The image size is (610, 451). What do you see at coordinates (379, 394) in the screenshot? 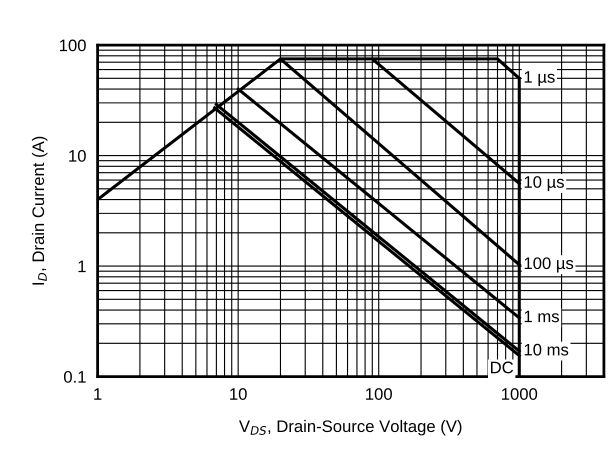
I see `x-tick-label: 100` at bounding box center [379, 394].